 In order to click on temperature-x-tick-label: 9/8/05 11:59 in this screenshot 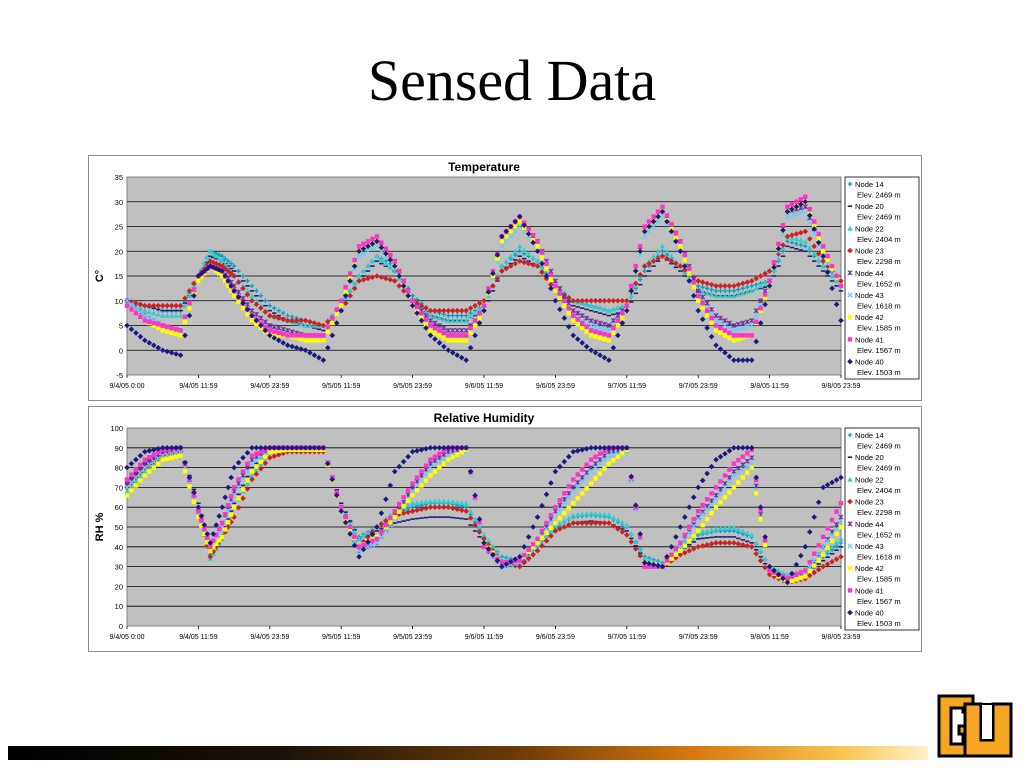, I will do `click(769, 386)`.